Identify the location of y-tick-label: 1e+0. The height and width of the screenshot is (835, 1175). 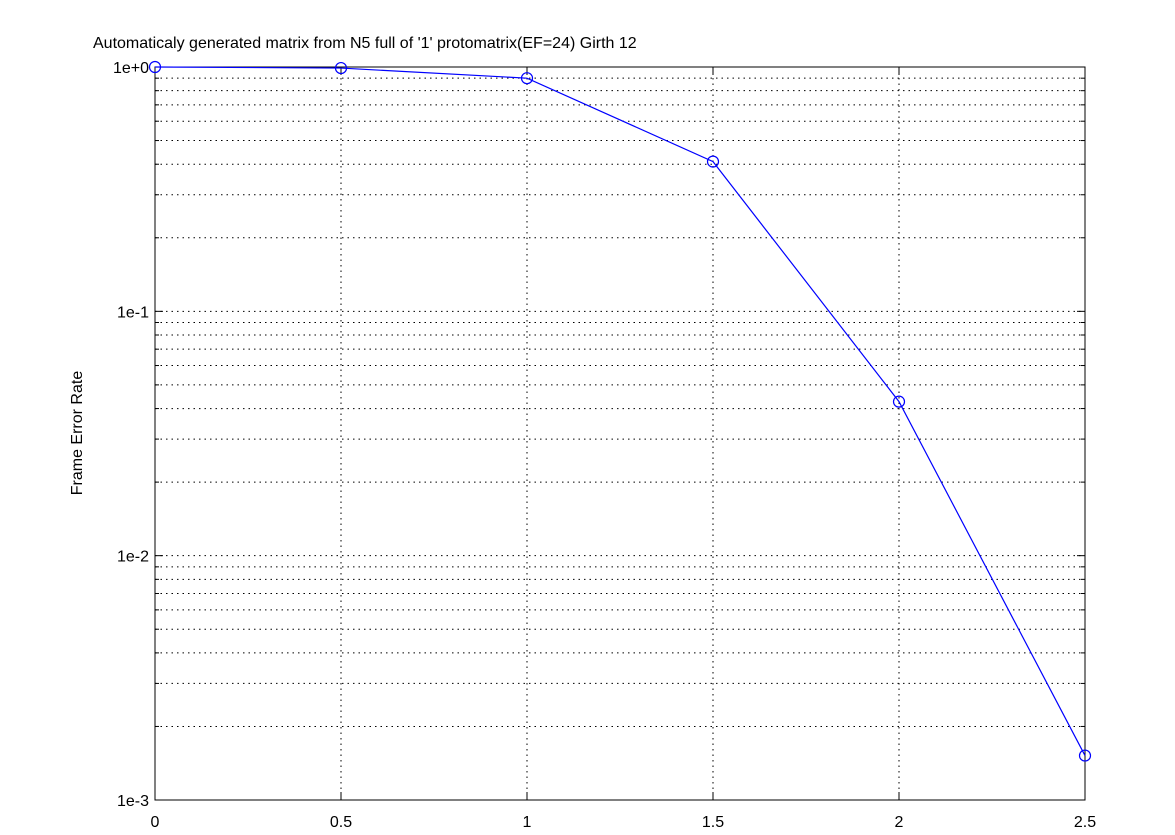
(131, 68).